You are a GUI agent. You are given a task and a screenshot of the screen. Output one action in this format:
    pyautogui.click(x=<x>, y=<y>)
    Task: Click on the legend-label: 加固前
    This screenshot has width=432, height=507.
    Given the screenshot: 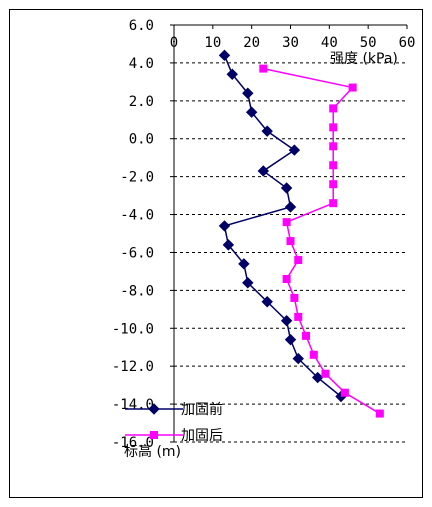 What is the action you would take?
    pyautogui.click(x=202, y=409)
    